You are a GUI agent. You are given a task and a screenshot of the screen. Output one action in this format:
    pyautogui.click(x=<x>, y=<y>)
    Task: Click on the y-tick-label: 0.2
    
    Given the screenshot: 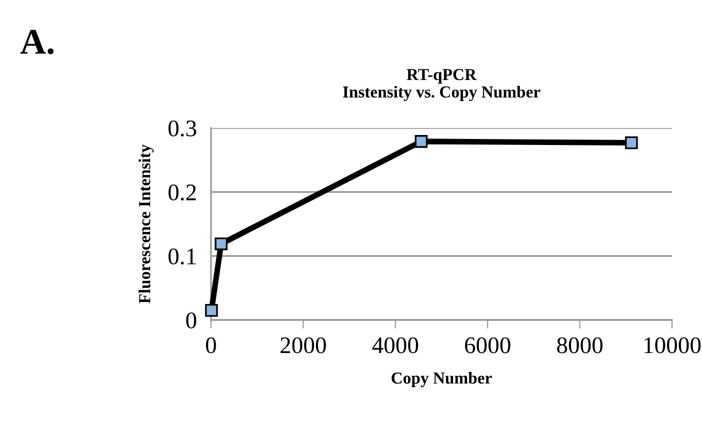 What is the action you would take?
    pyautogui.click(x=182, y=192)
    